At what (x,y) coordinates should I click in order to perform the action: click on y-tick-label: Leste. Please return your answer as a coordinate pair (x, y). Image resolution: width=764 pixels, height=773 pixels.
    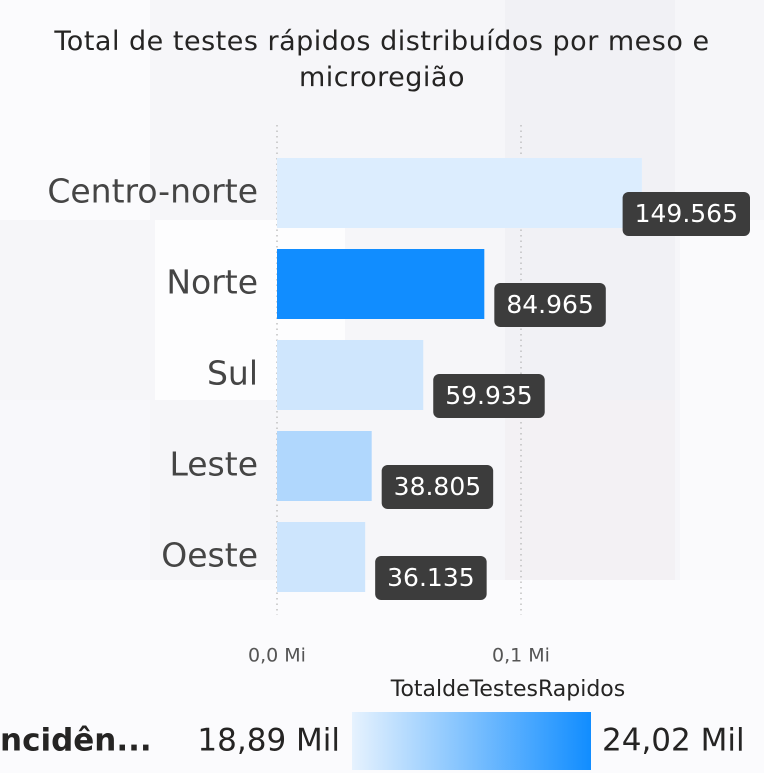
    Looking at the image, I should click on (213, 464).